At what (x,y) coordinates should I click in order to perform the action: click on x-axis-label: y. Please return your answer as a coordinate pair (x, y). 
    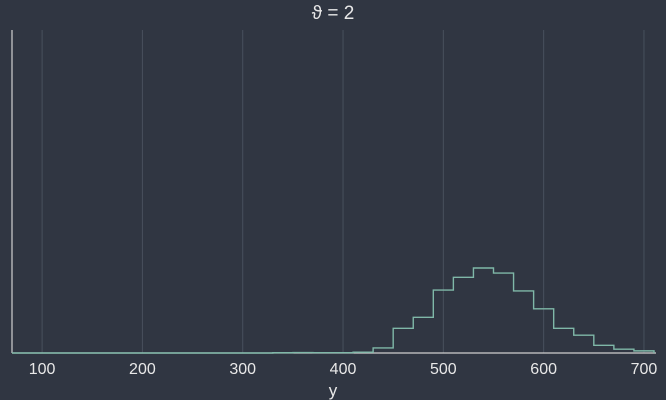
    Looking at the image, I should click on (333, 390).